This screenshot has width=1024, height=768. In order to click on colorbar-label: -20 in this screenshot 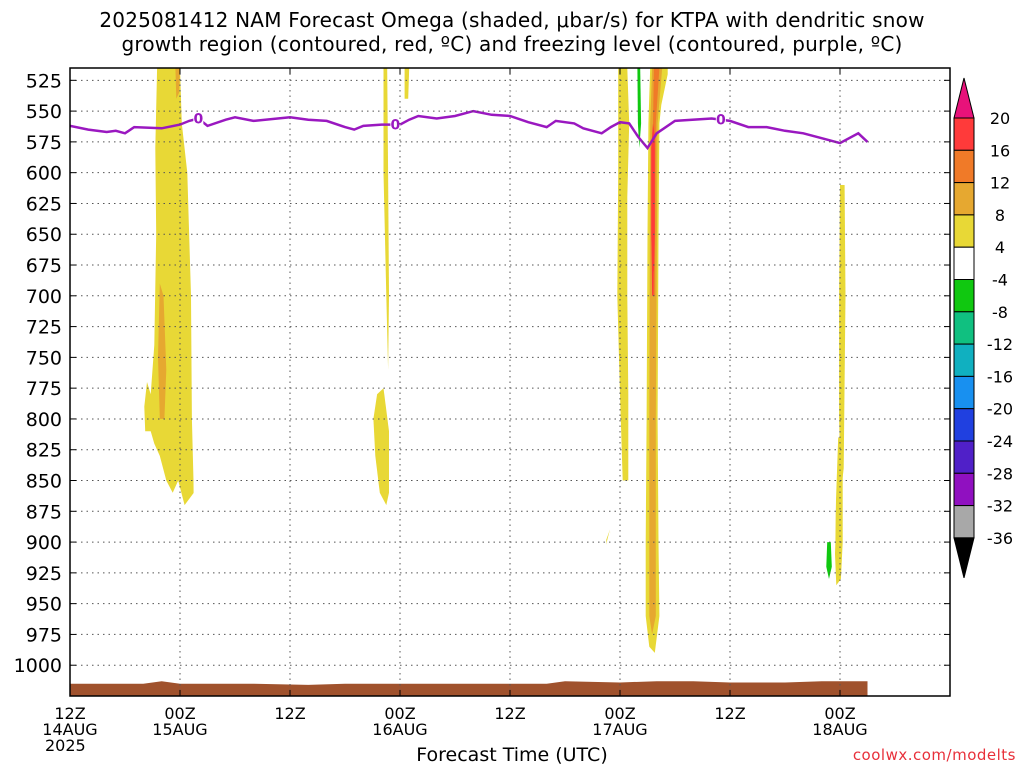, I will do `click(1000, 409)`.